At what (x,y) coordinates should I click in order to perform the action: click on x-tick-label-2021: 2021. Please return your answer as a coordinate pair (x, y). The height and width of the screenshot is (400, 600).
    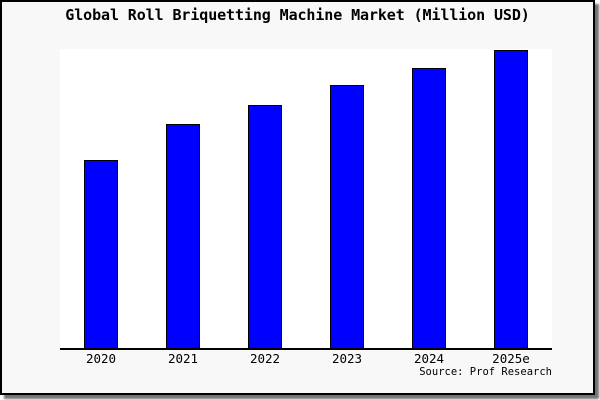
    Looking at the image, I should click on (183, 358).